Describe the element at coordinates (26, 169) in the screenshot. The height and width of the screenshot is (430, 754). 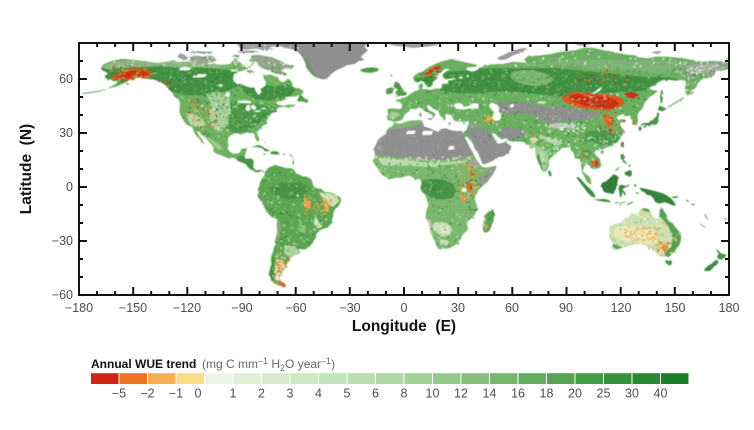
I see `svg-text: Latitude (N)` at that location.